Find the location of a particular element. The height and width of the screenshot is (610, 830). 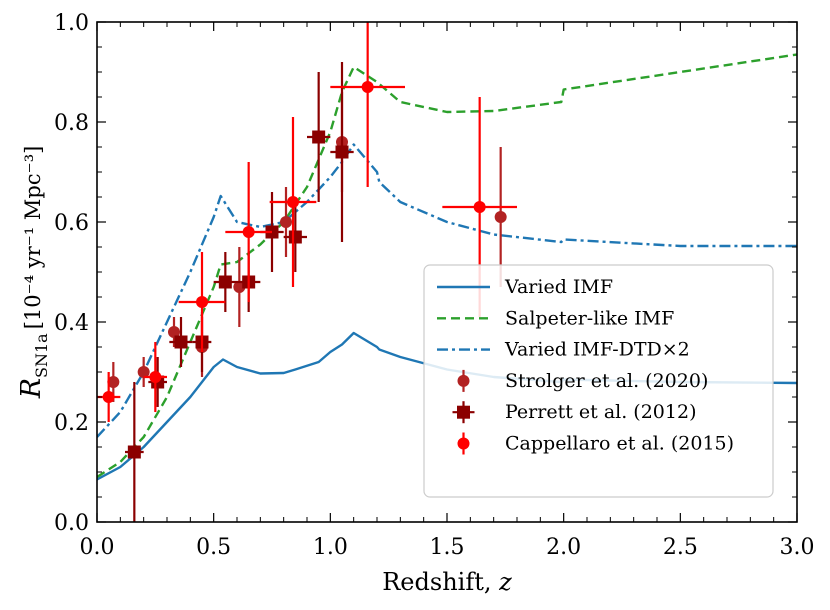

y-tick-label: 0.2 is located at coordinates (71, 423).